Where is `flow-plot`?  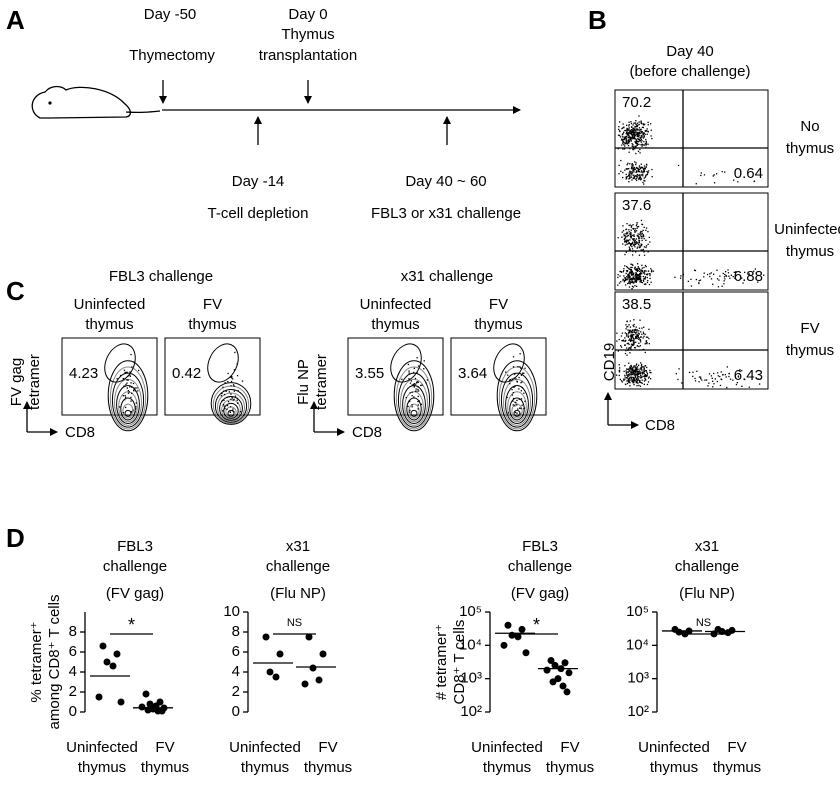
flow-plot is located at coordinates (498, 376).